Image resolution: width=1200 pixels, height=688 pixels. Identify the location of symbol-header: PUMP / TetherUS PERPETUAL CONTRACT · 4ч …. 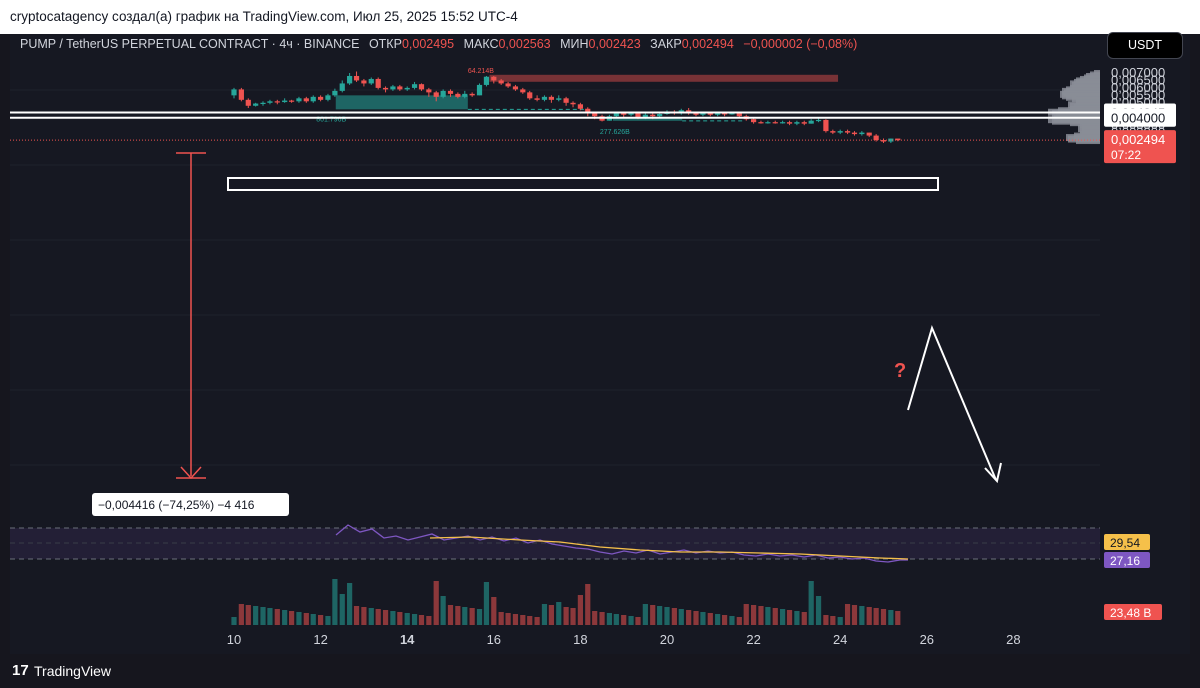
(438, 44).